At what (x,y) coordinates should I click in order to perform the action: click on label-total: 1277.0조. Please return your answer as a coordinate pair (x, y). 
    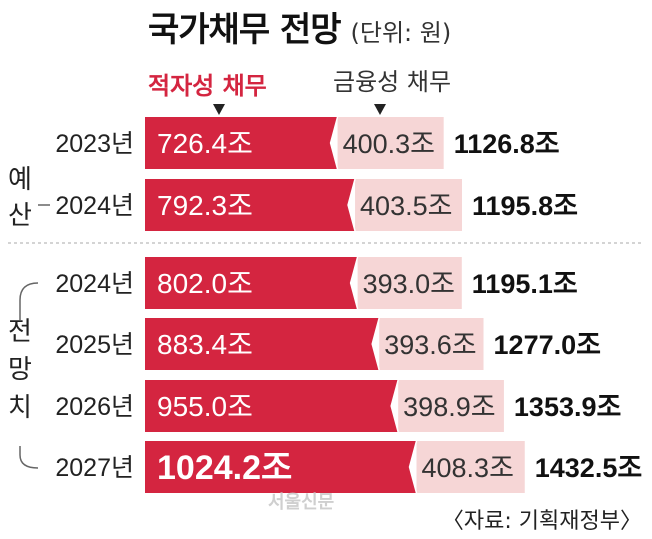
    Looking at the image, I should click on (547, 345).